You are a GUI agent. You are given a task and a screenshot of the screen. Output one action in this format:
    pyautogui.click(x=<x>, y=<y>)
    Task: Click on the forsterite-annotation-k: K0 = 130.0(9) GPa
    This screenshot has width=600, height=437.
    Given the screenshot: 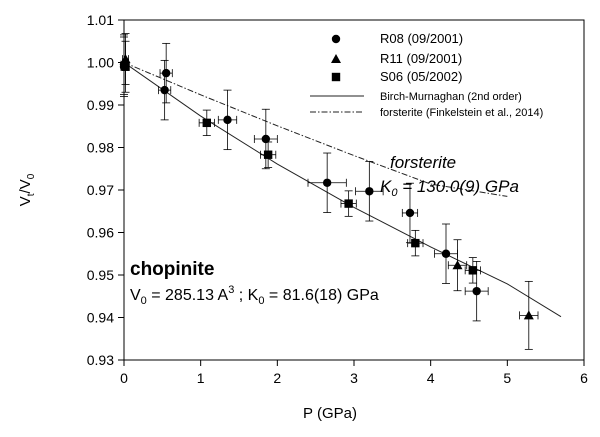 What is the action you would take?
    pyautogui.click(x=449, y=188)
    